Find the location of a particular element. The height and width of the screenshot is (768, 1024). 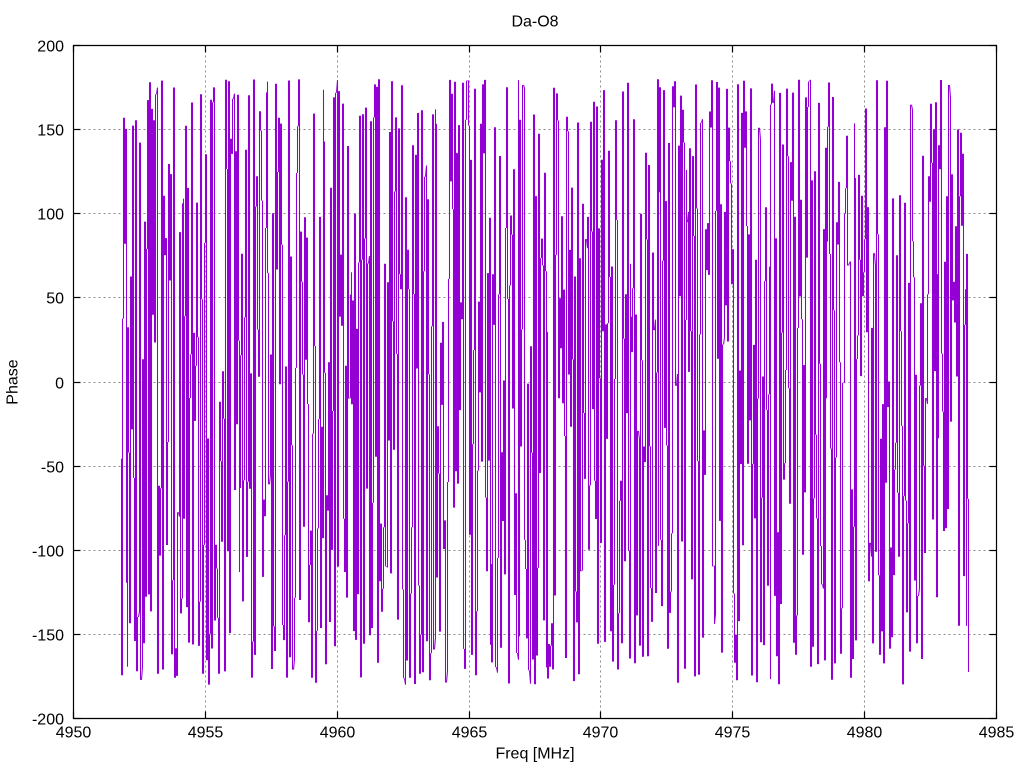

svg-text: Da-O8 is located at coordinates (534, 22).